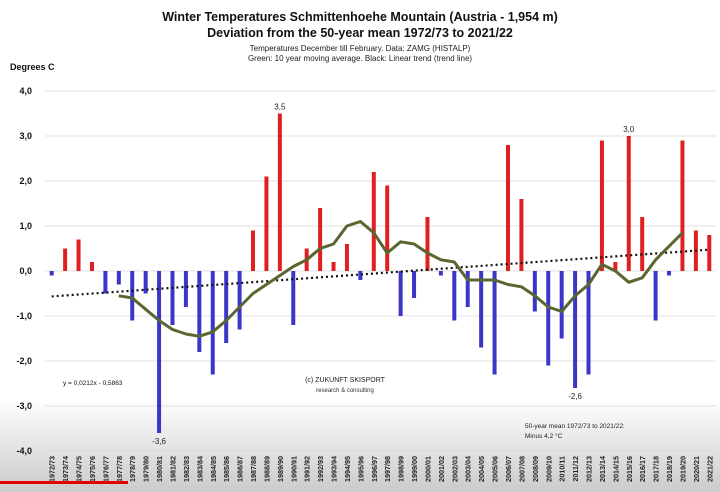 This screenshot has height=492, width=720. Describe the element at coordinates (454, 469) in the screenshot. I see `x-tick-label: 2002/03` at that location.